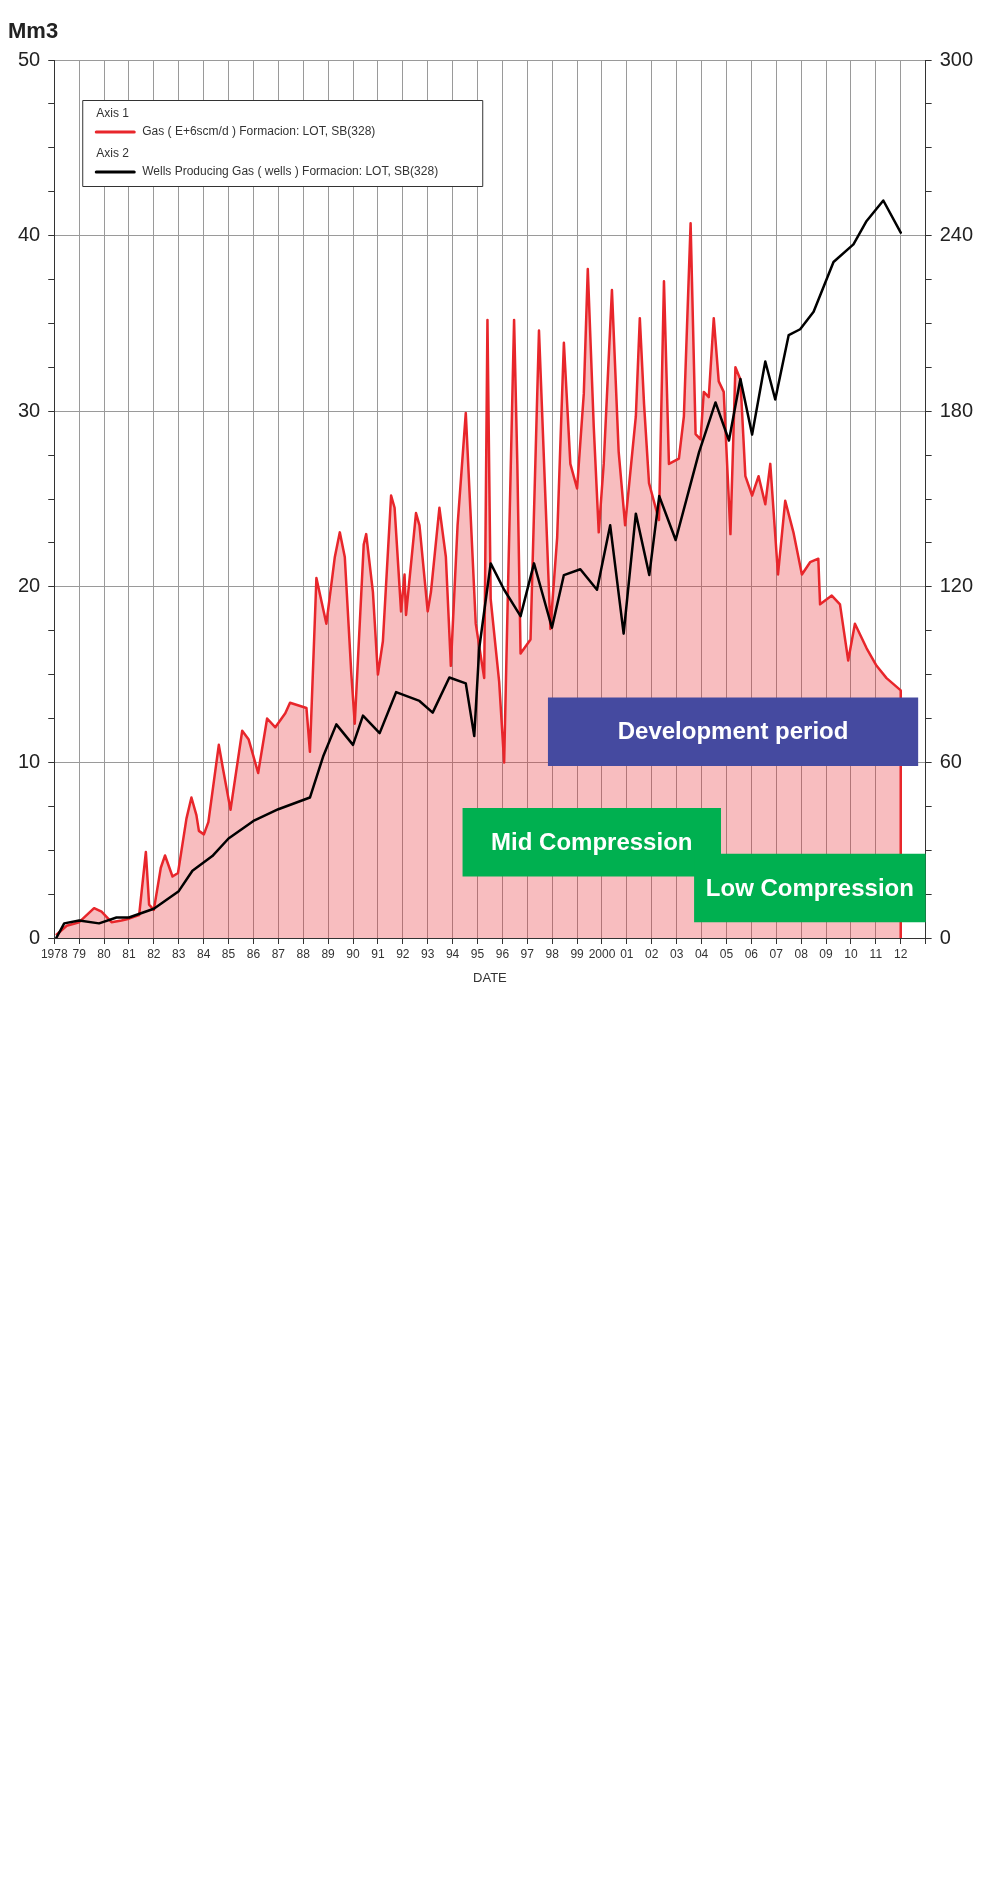 The height and width of the screenshot is (1894, 991). What do you see at coordinates (956, 234) in the screenshot?
I see `y2-tick-label: 240` at bounding box center [956, 234].